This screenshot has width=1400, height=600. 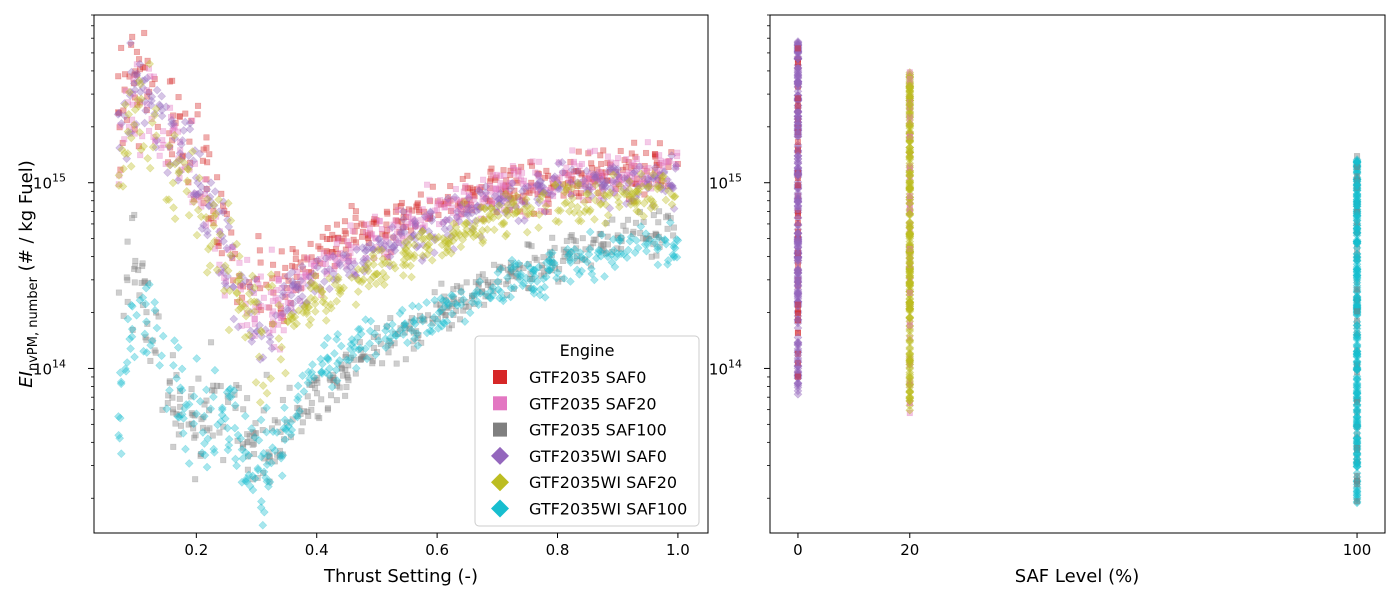 I want to click on right-x-ticks: 0 20 100, so click(x=1082, y=546).